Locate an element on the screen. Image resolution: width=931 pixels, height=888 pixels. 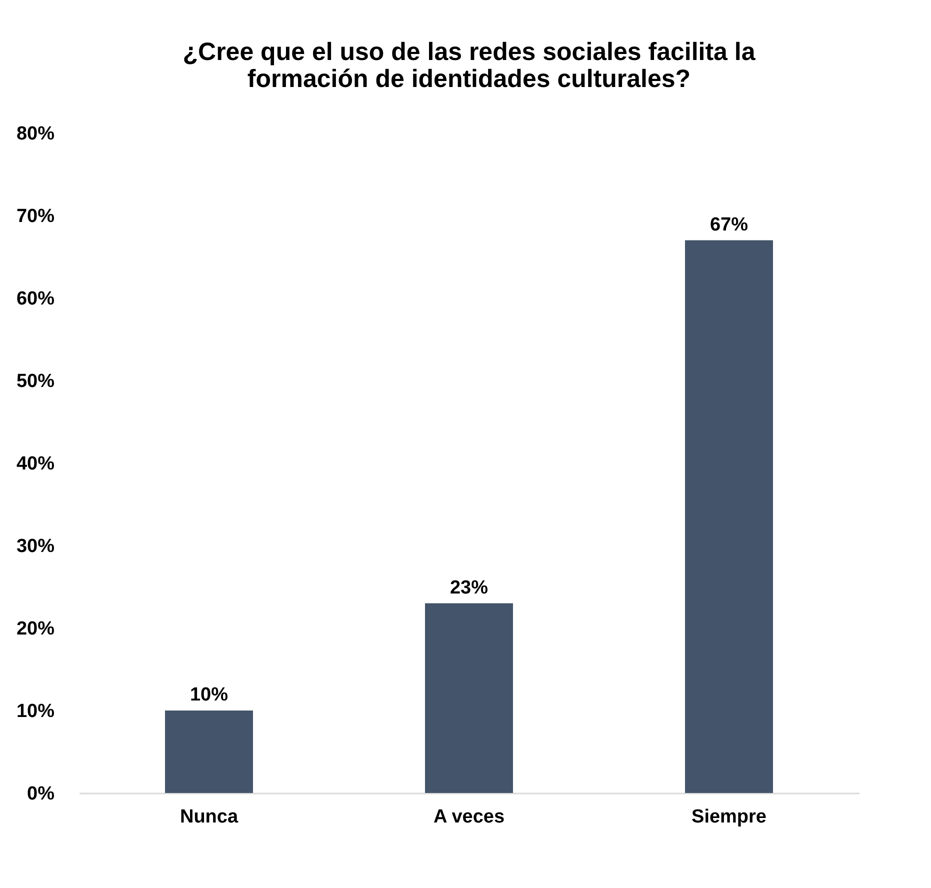
y-tick-label: 50% is located at coordinates (35, 381).